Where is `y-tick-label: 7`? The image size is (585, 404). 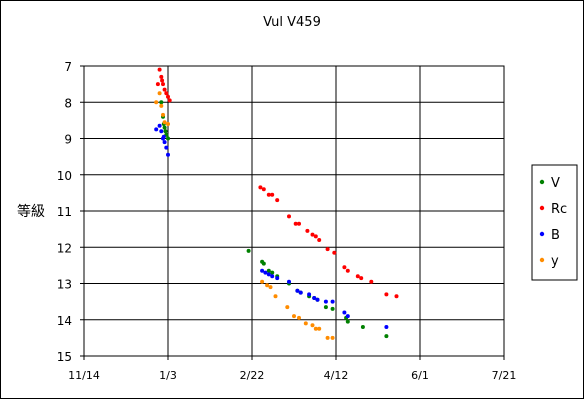
y-tick-label: 7 is located at coordinates (68, 67).